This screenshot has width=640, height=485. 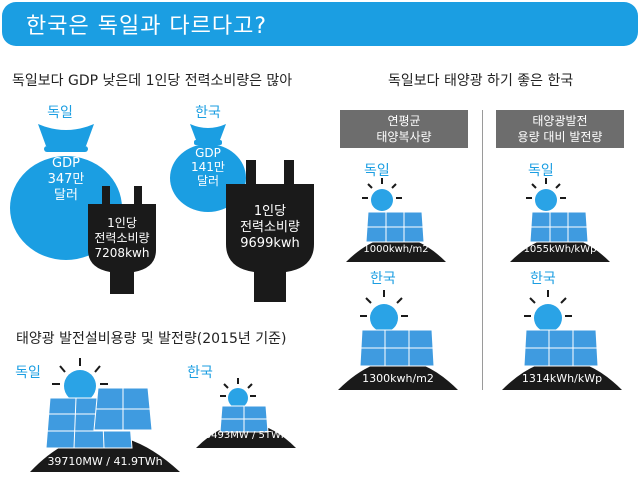 I want to click on germany-power-text: 1인당 전력소비량 7208kwh, so click(x=122, y=238).